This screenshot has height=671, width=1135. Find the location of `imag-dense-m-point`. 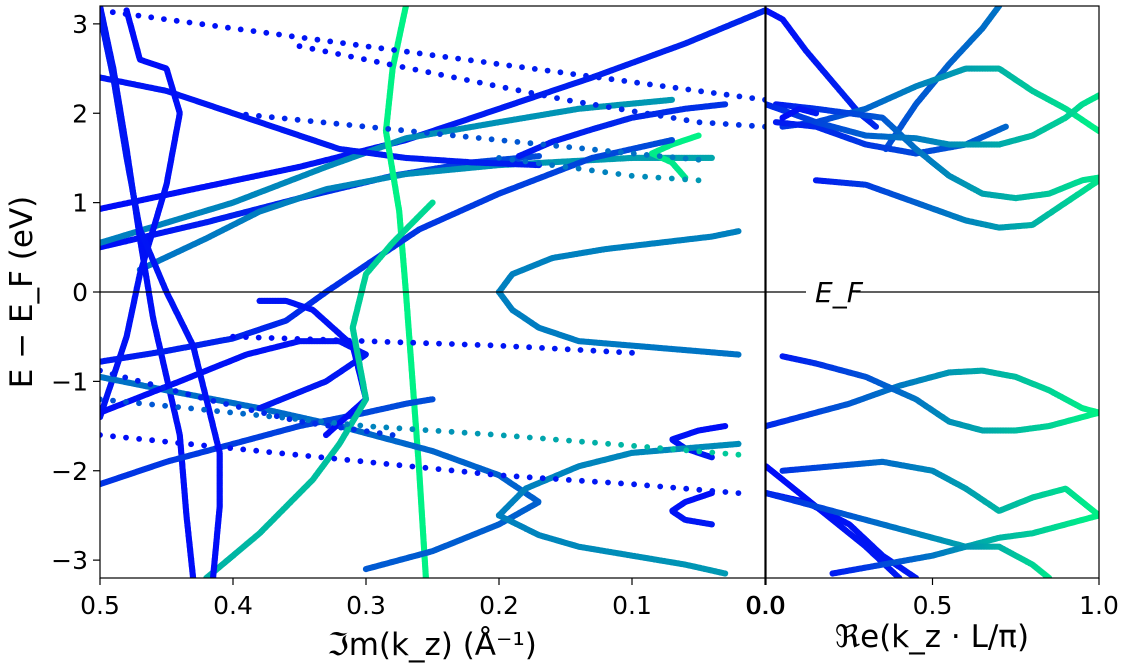

imag-dense-m-point is located at coordinates (672, 140).